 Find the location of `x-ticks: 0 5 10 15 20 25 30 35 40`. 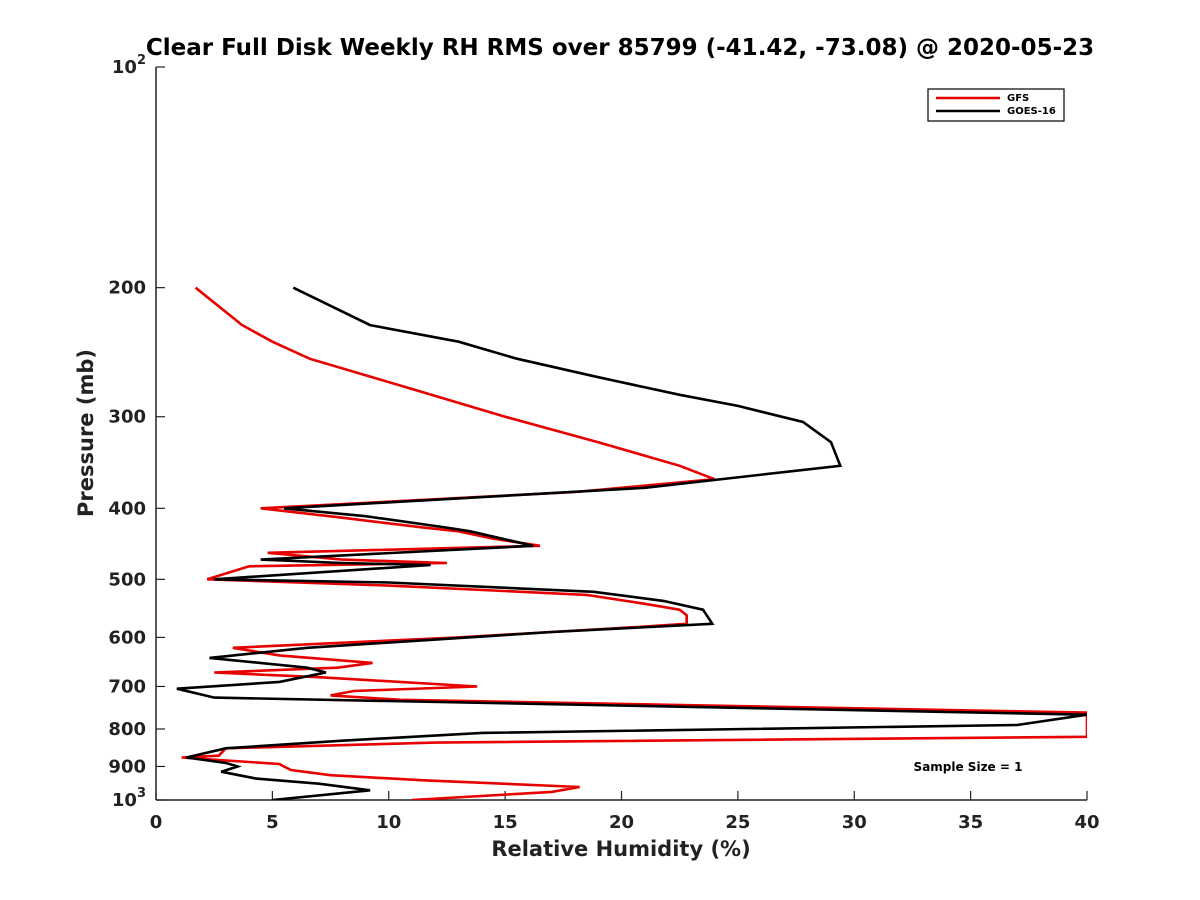

x-ticks: 0 5 10 15 20 25 30 35 40 is located at coordinates (625, 812).